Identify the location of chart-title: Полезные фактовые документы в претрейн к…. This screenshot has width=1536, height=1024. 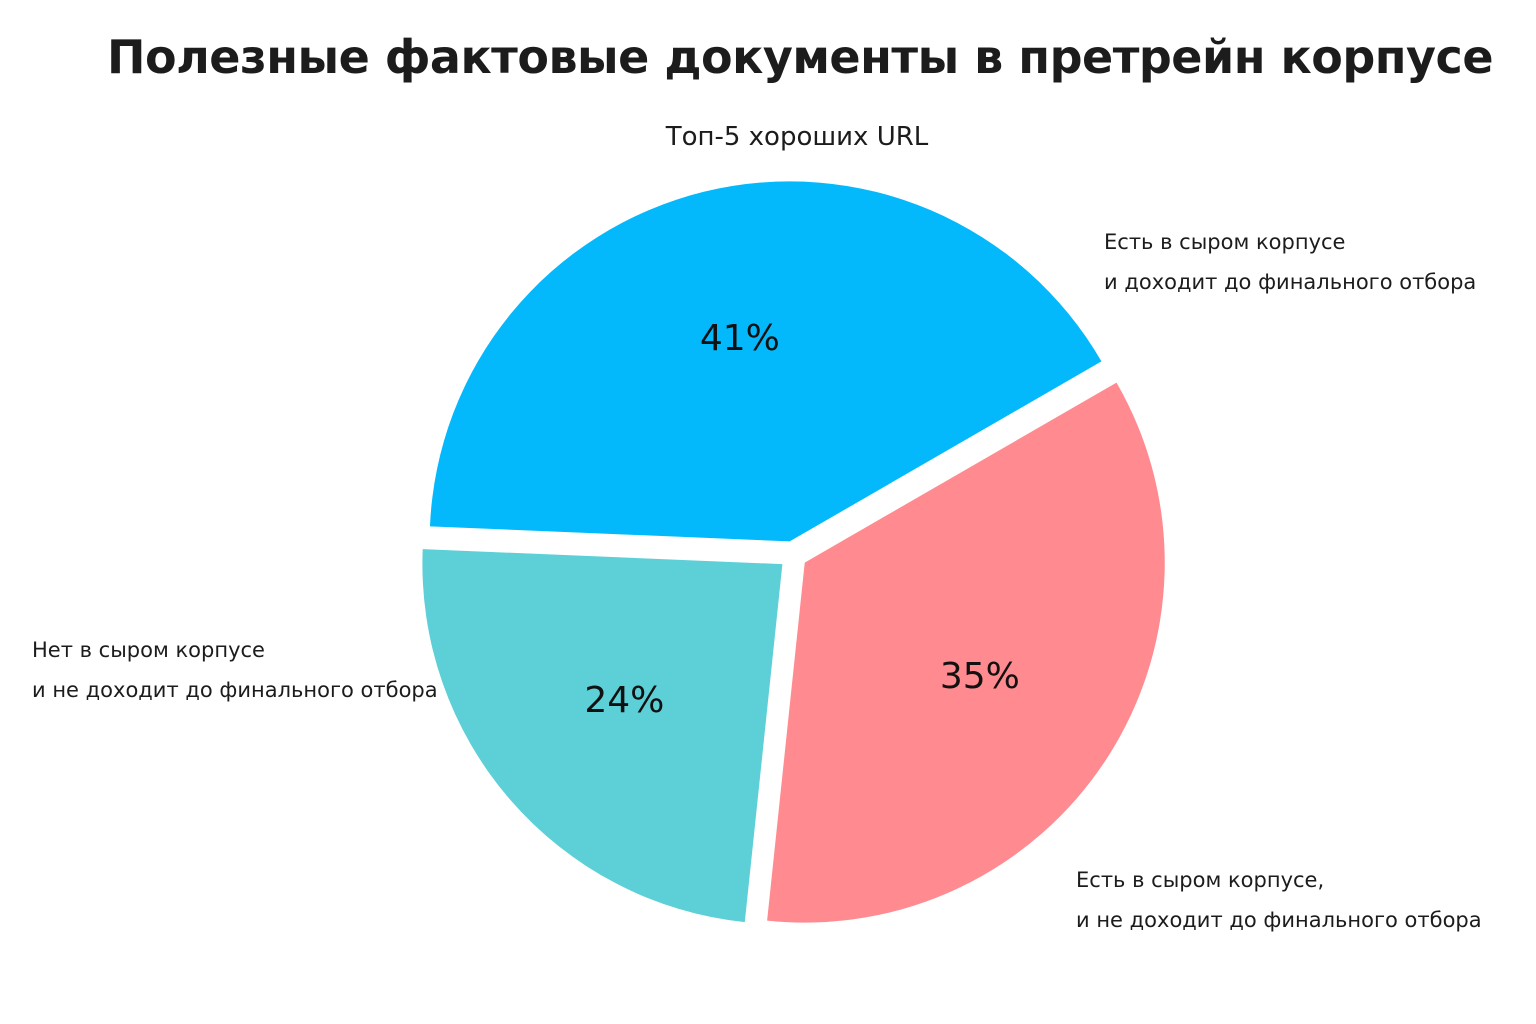
(800, 57).